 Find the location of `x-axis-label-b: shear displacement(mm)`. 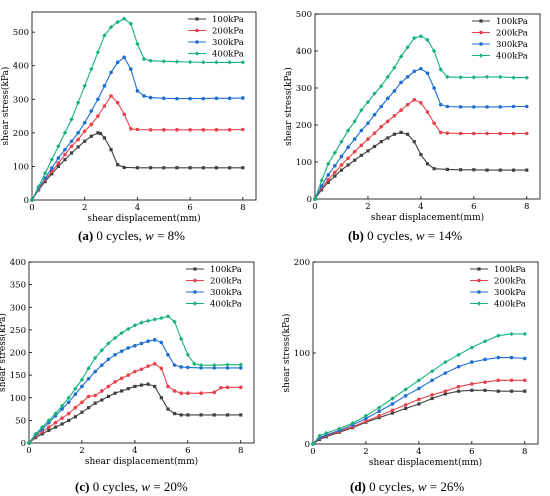

x-axis-label-b: shear displacement(mm) is located at coordinates (427, 217).